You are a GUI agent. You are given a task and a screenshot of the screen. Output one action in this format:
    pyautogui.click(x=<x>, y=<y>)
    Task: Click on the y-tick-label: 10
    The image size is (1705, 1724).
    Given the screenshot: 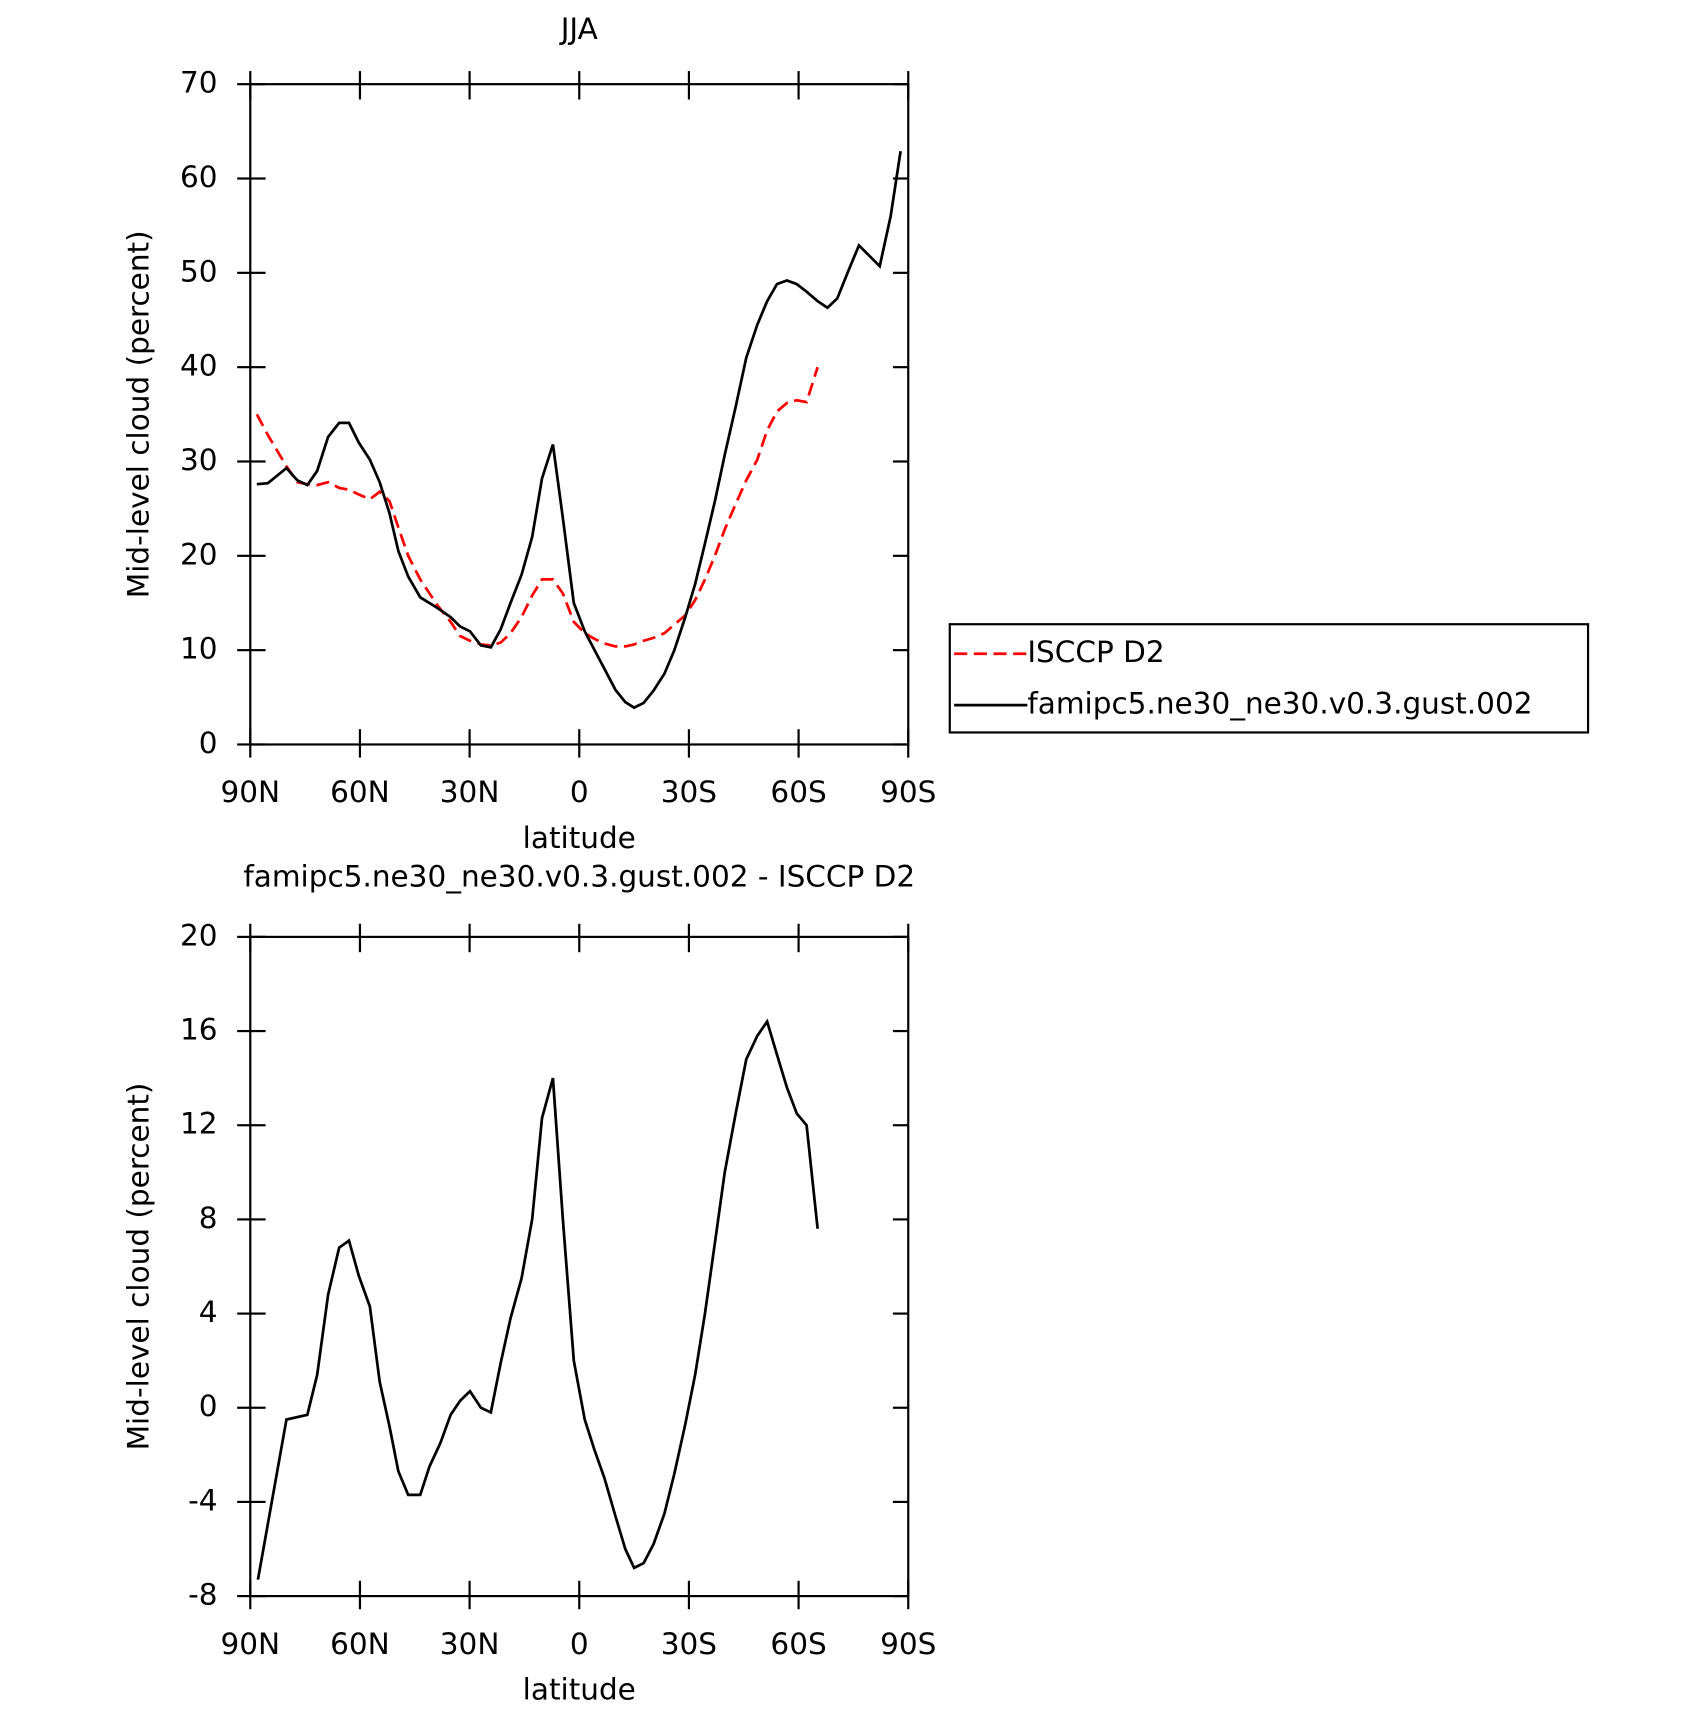 What is the action you would take?
    pyautogui.click(x=199, y=649)
    